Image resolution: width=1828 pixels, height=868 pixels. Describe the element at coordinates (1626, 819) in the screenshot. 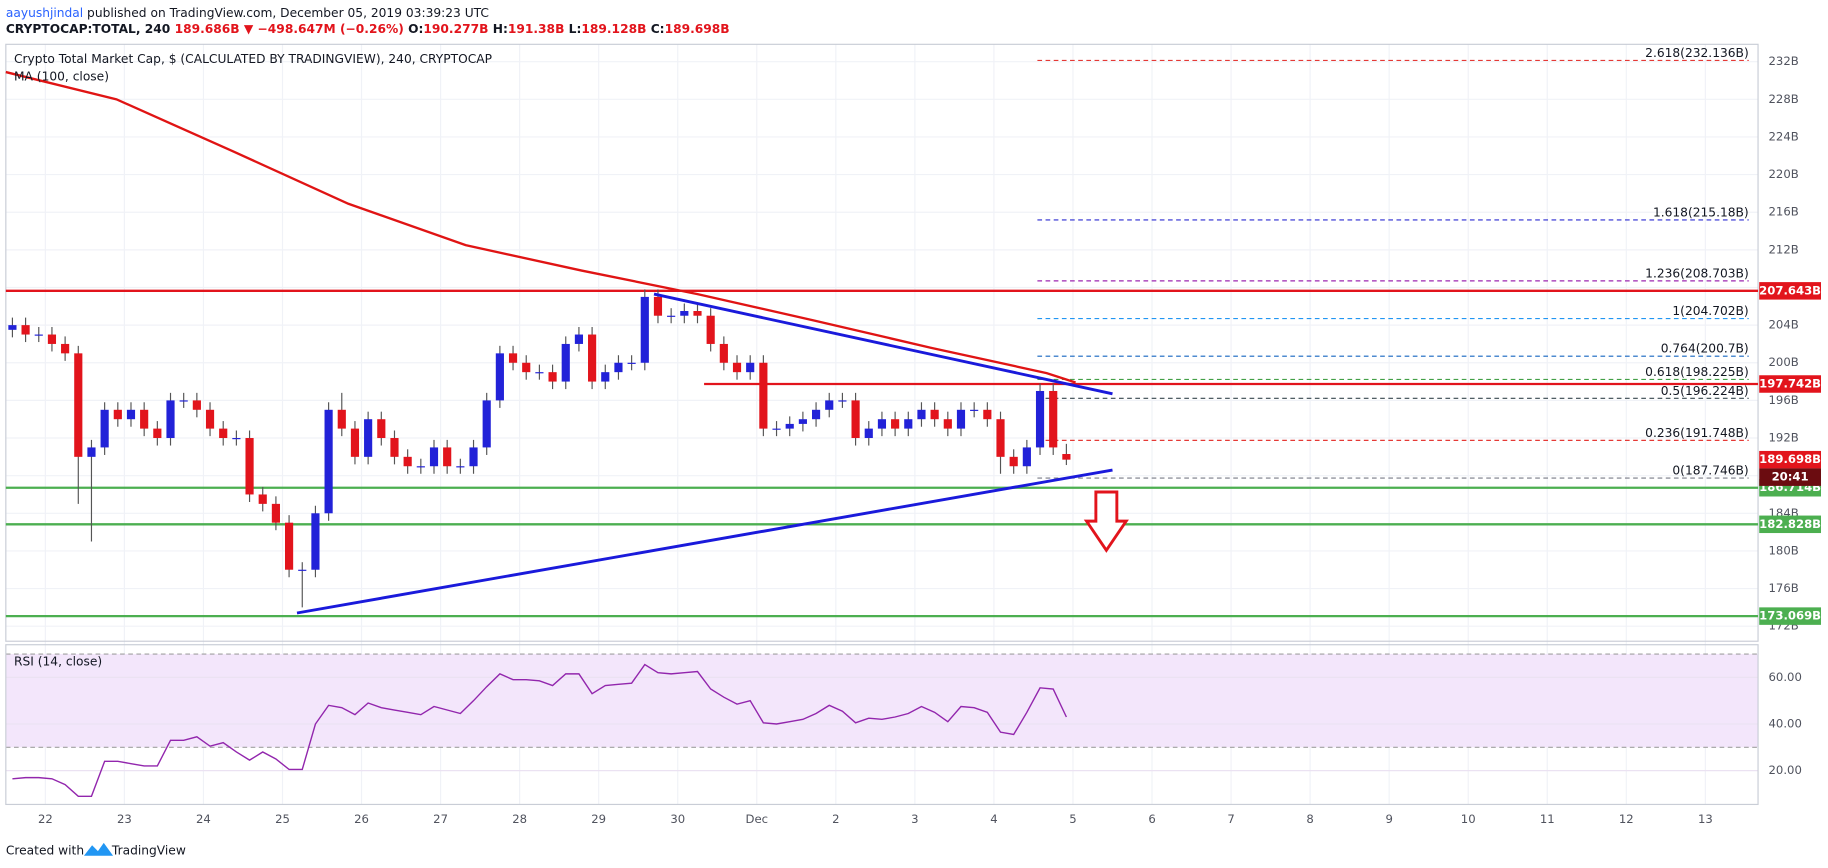

I see `x-tick-label: 12` at that location.